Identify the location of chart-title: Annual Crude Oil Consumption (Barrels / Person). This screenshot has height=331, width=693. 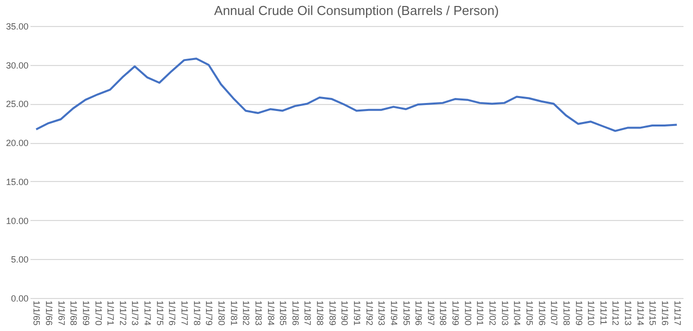
(356, 10).